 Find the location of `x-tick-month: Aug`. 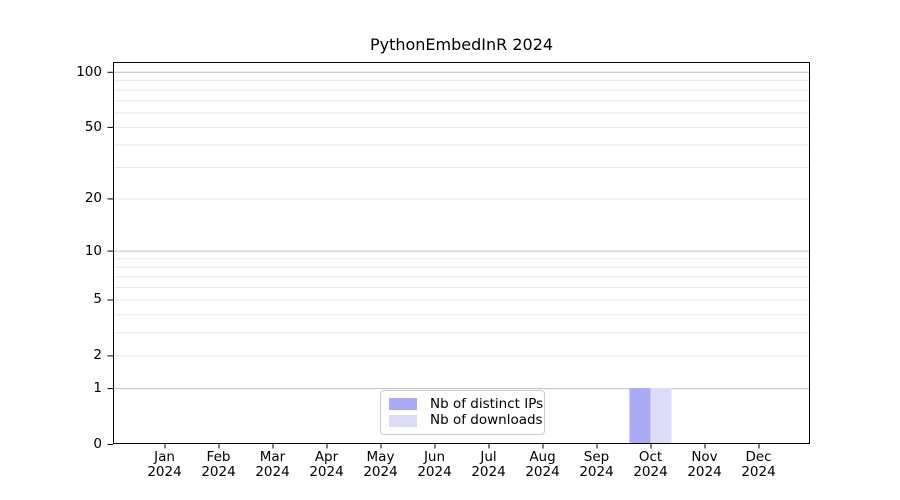

x-tick-month: Aug is located at coordinates (542, 457).